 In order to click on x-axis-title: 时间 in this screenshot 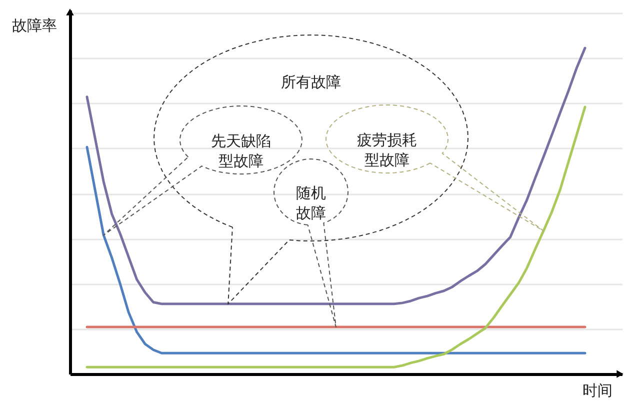, I will do `click(597, 391)`.